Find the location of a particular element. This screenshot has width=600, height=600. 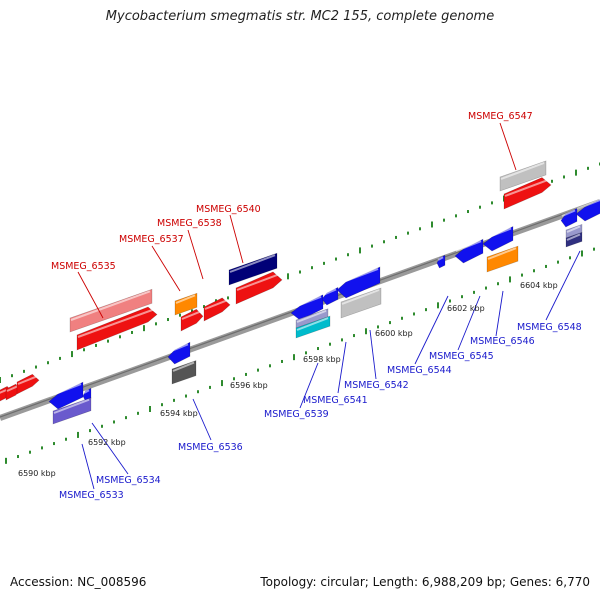

accession-text: Accession: NC_008596 is located at coordinates (78, 582).